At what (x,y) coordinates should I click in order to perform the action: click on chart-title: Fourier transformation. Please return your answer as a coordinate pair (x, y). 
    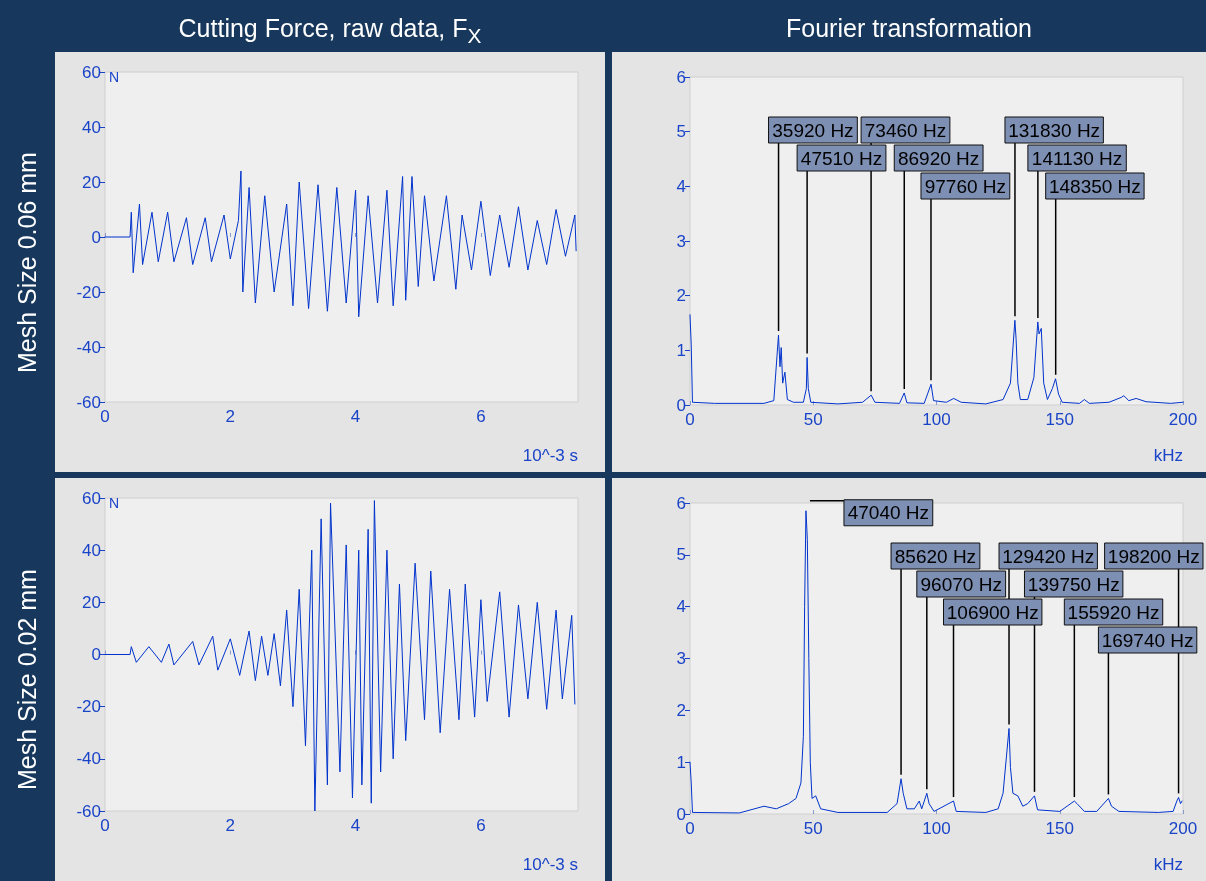
    Looking at the image, I should click on (909, 28).